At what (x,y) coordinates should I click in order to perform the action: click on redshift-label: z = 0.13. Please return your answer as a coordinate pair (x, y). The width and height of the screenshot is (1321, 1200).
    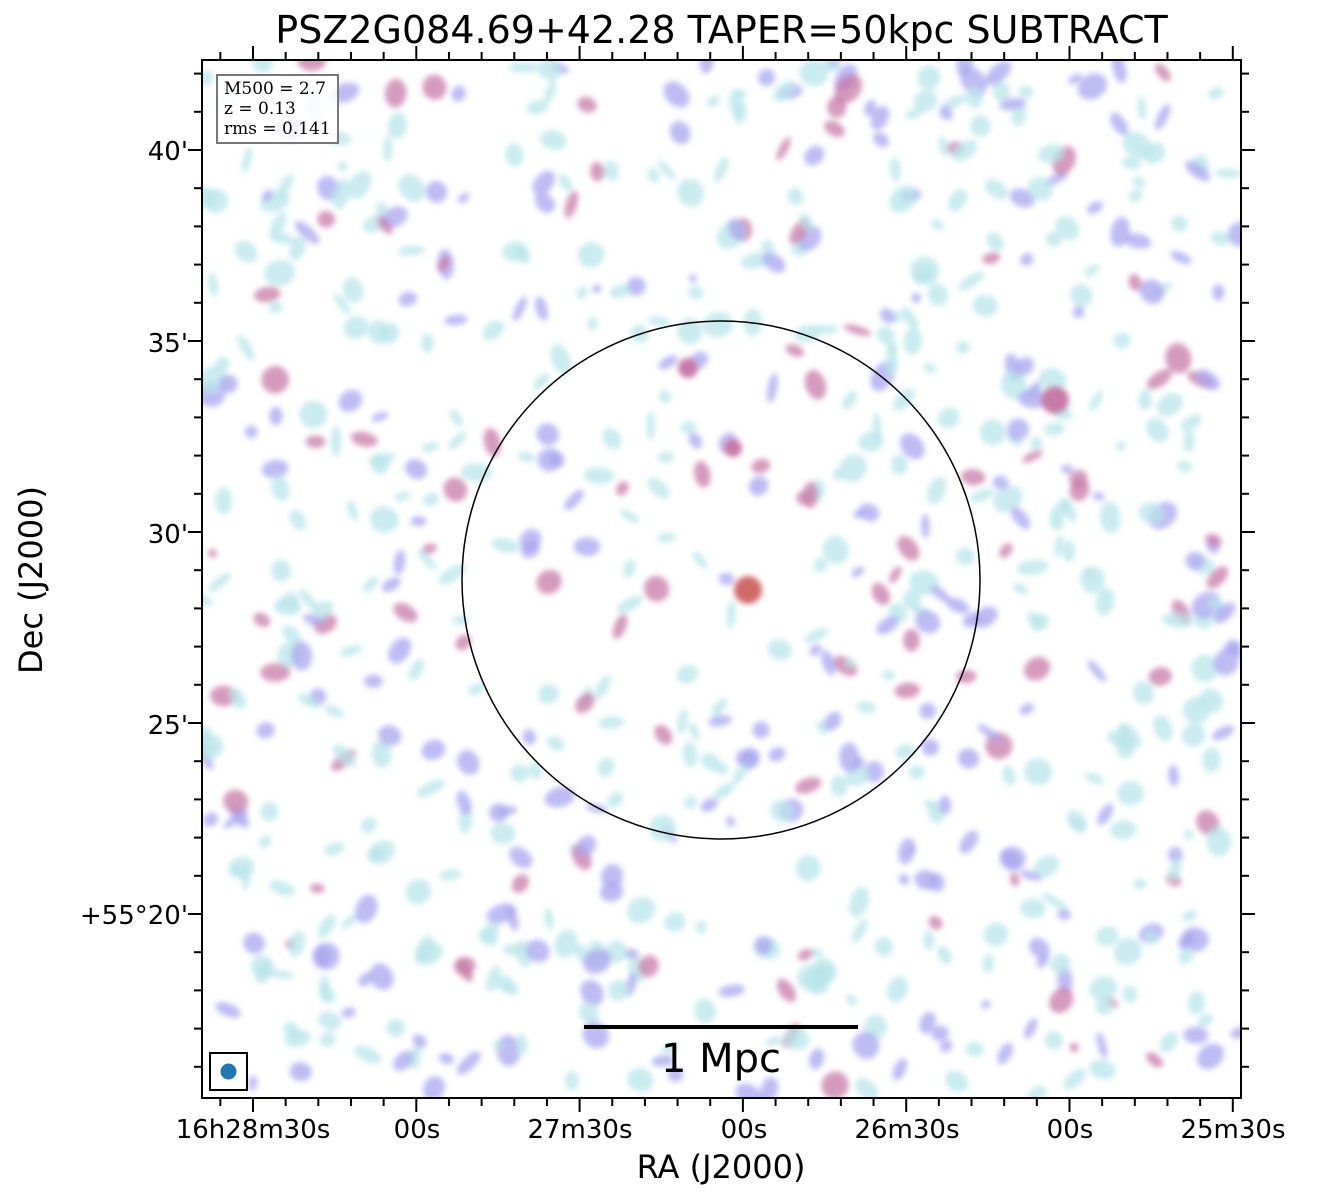
    Looking at the image, I should click on (260, 109).